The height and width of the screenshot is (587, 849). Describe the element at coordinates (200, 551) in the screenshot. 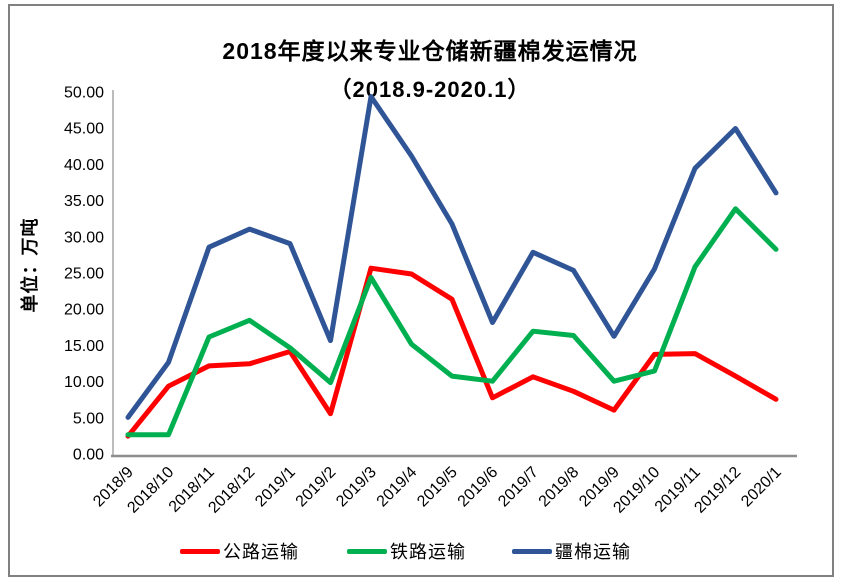

I see `road-line-swatch-icon` at that location.